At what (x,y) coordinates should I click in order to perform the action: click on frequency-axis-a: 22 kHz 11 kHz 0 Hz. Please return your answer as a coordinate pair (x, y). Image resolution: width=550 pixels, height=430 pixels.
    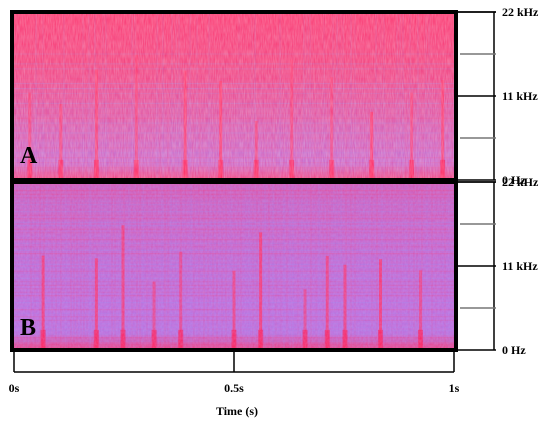
    Looking at the image, I should click on (498, 96).